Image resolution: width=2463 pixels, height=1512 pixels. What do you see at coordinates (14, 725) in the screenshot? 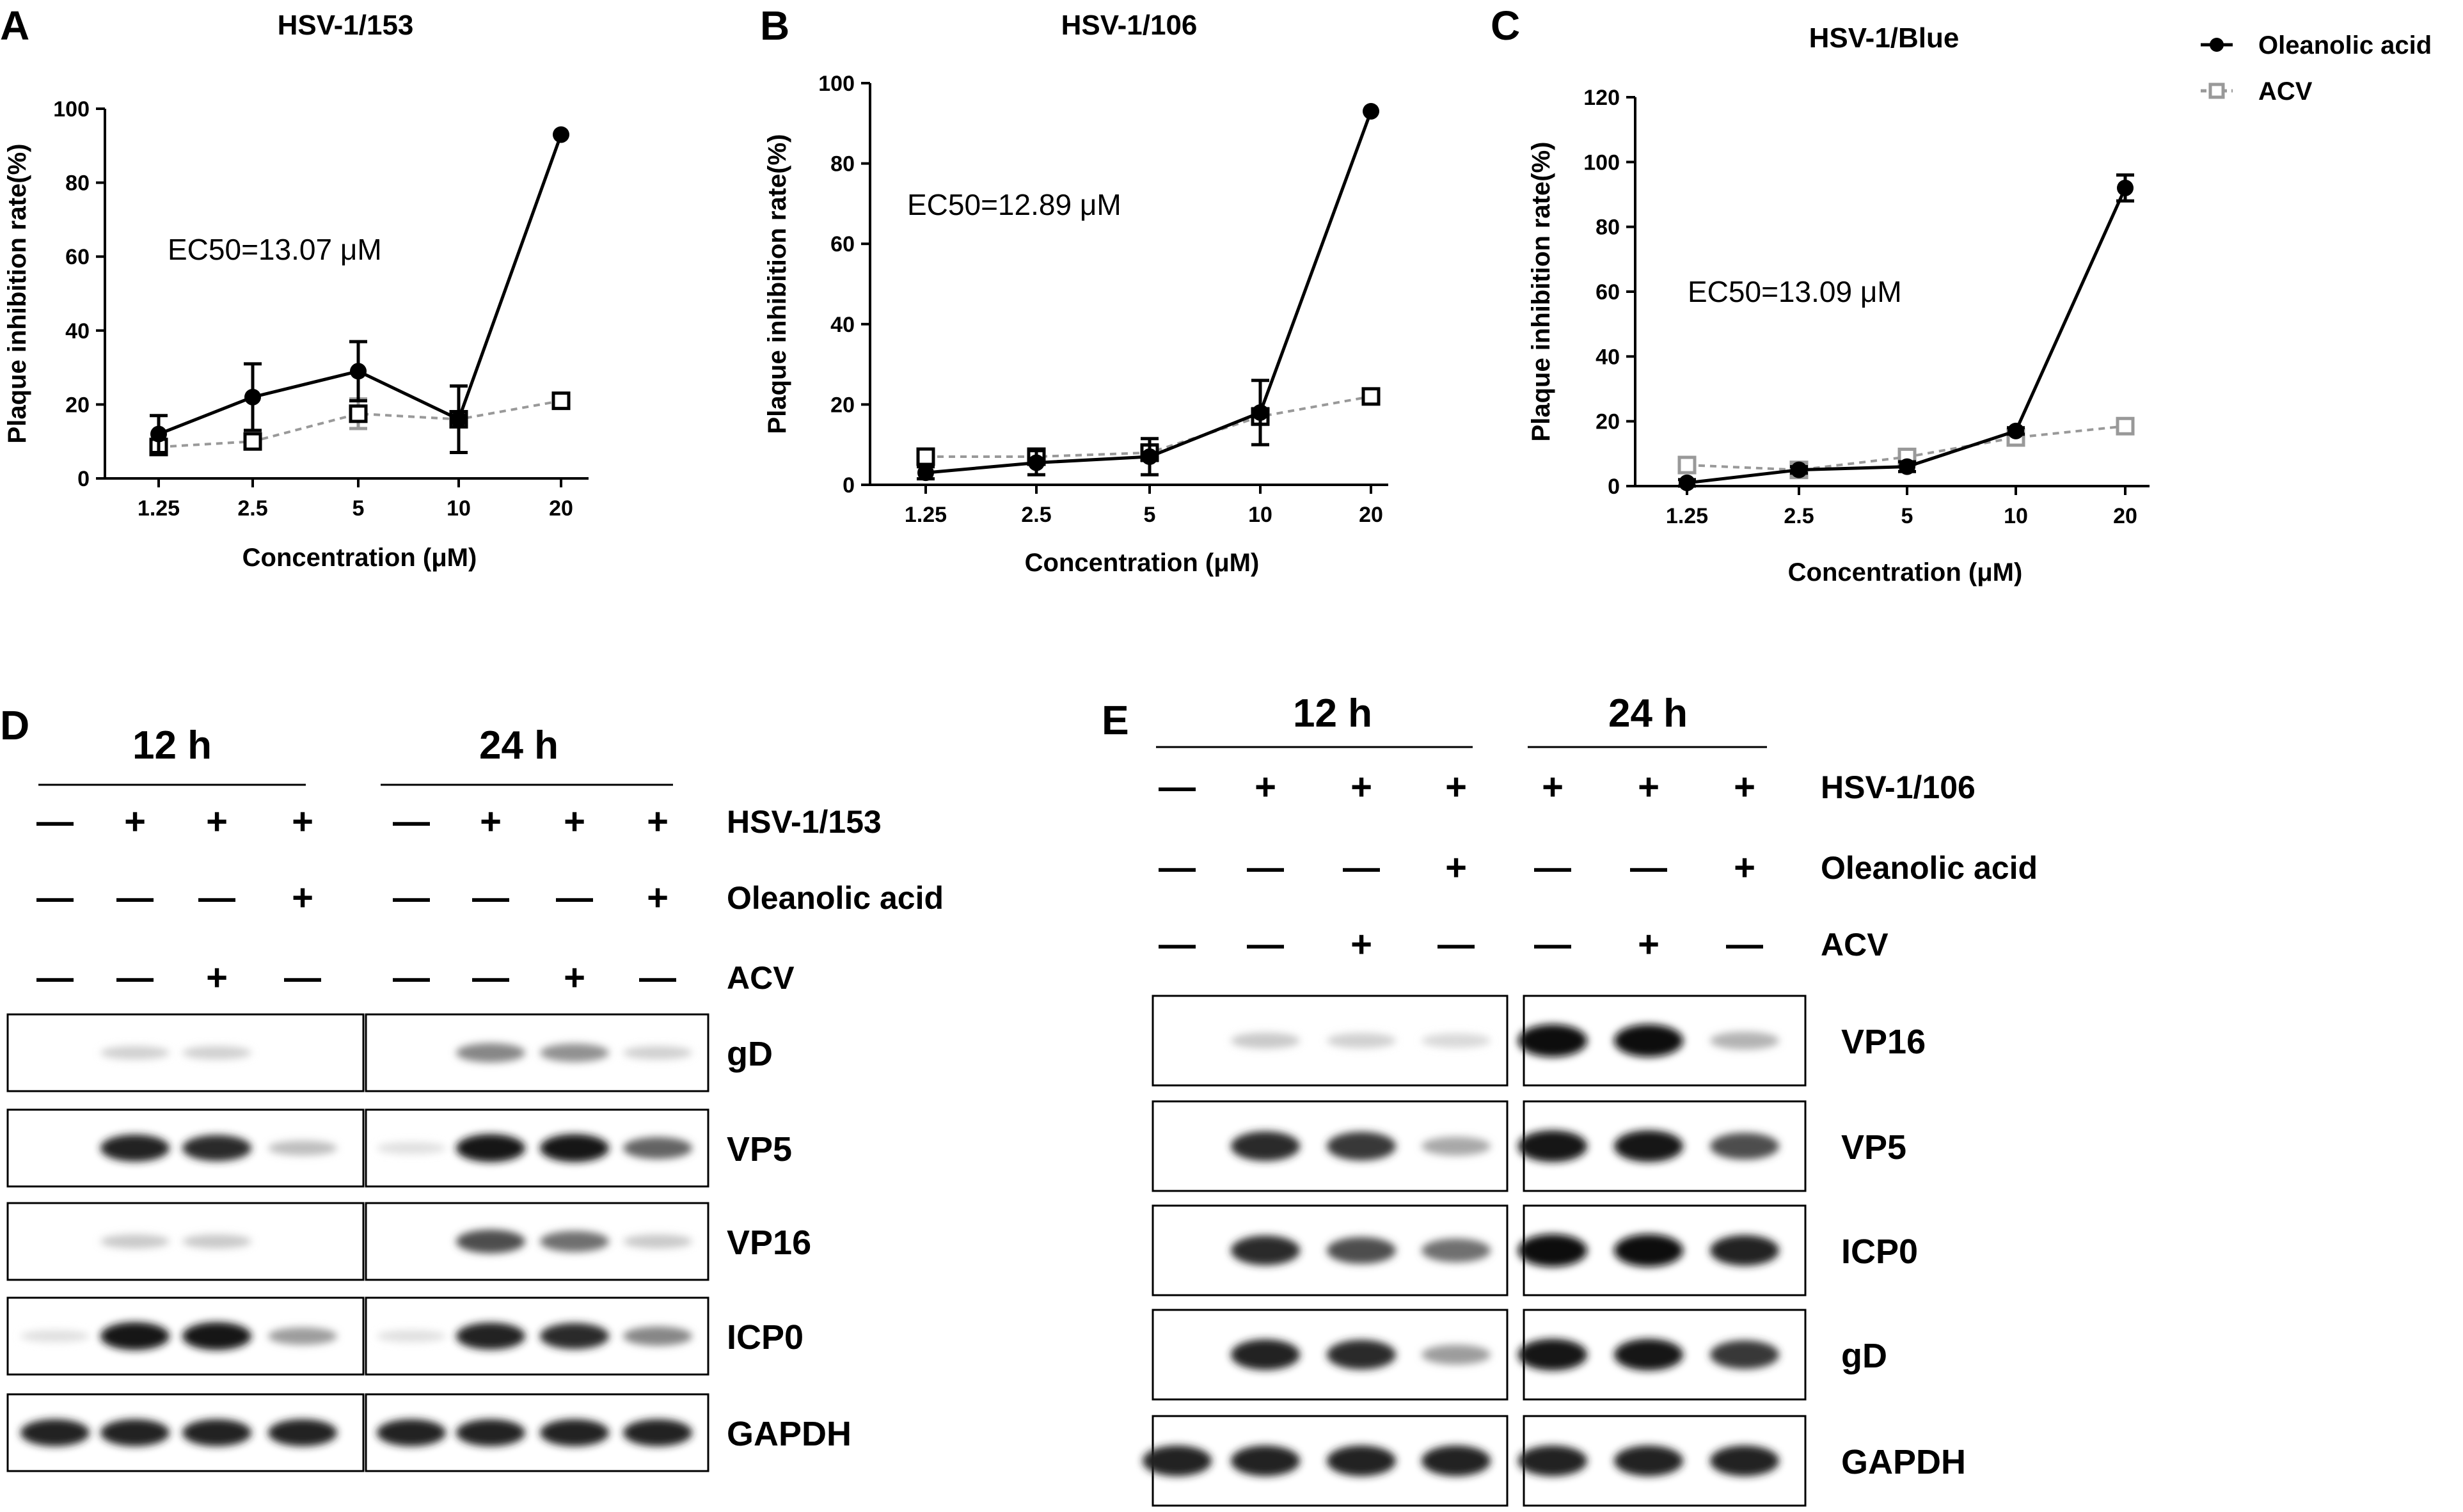
I see `panel-label-d: D` at bounding box center [14, 725].